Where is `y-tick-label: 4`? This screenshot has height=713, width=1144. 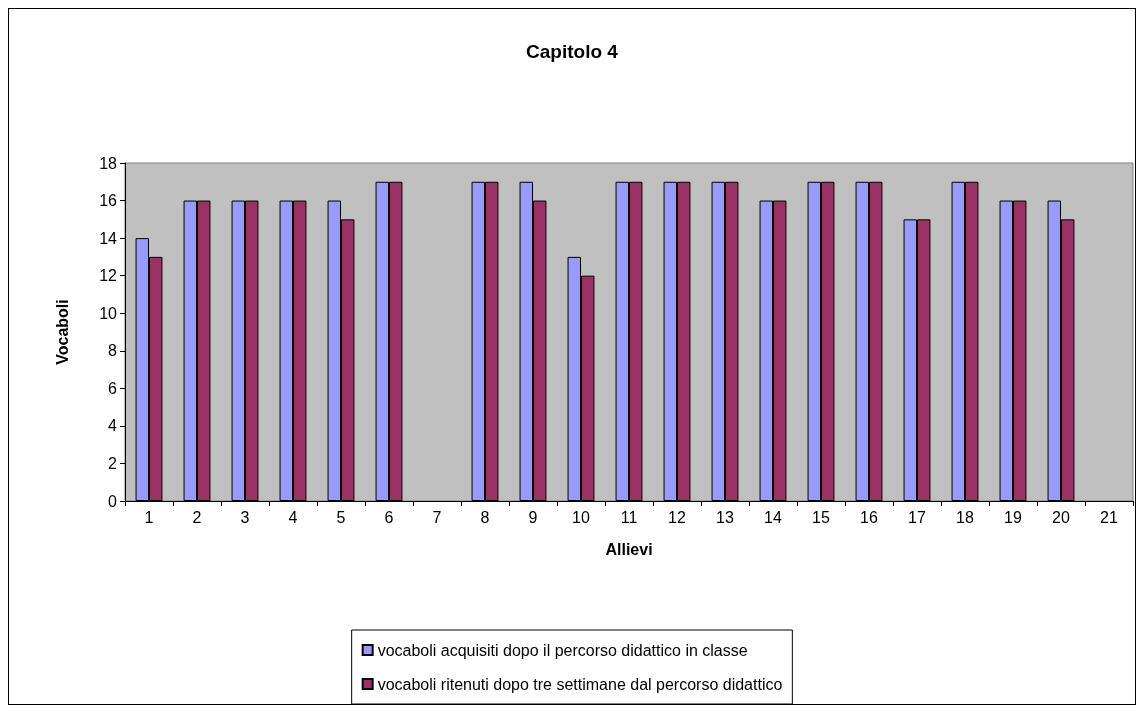
y-tick-label: 4 is located at coordinates (113, 426).